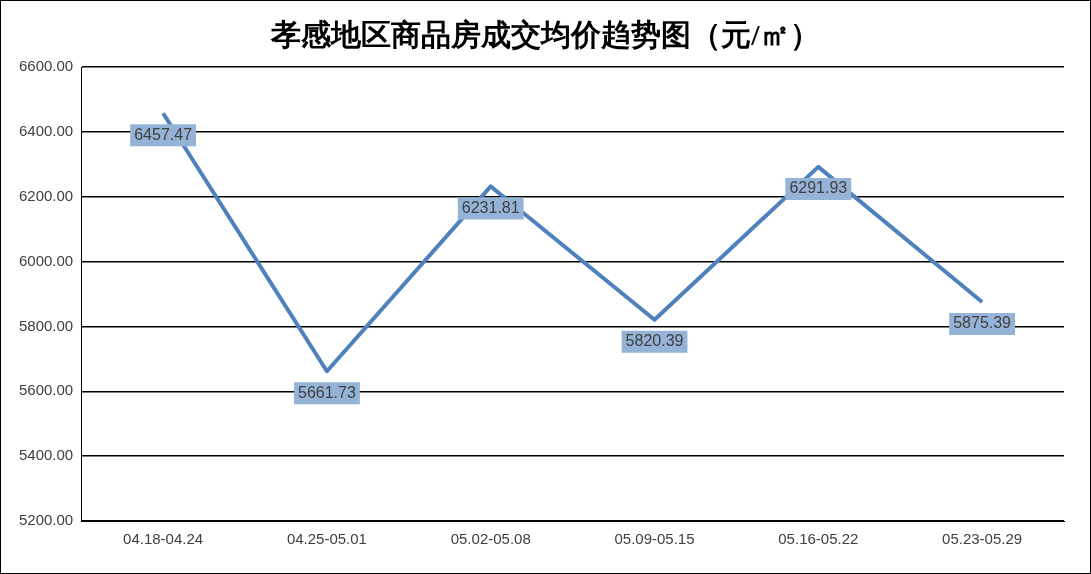 The image size is (1091, 574). I want to click on data-label: 6457.47, so click(163, 134).